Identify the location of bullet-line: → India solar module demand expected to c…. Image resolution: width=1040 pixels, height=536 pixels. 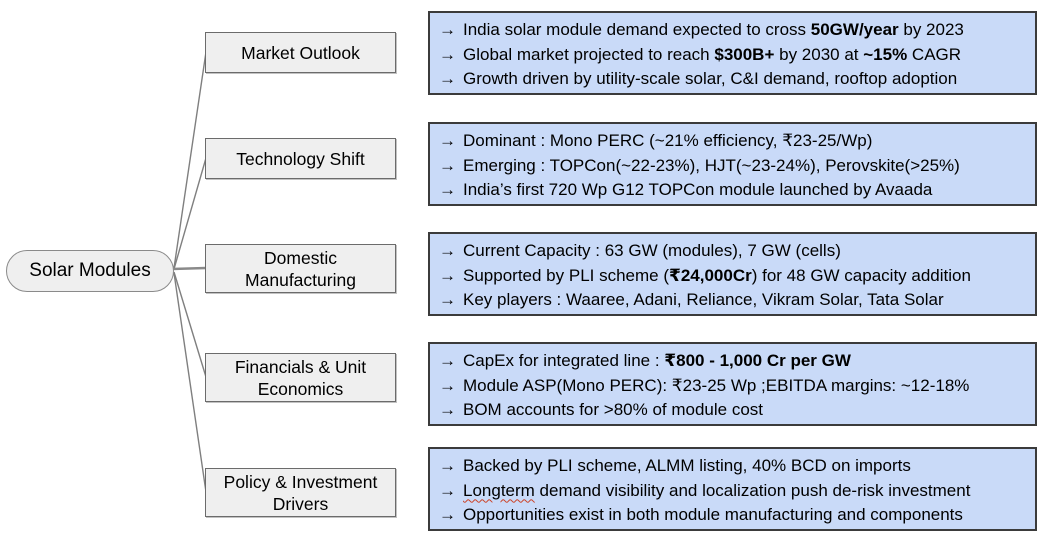
(733, 30).